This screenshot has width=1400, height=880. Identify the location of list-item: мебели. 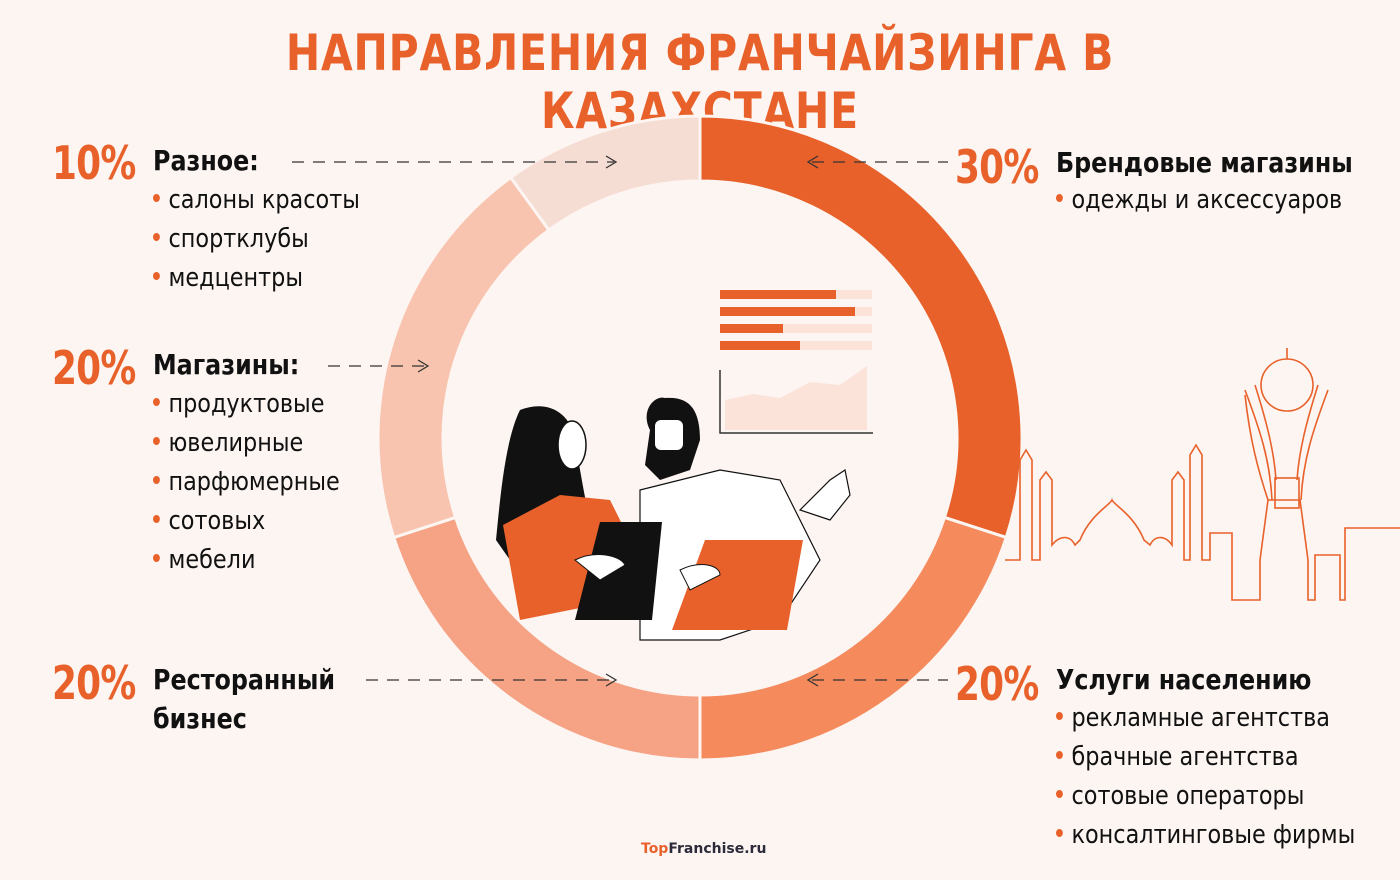
(246, 560).